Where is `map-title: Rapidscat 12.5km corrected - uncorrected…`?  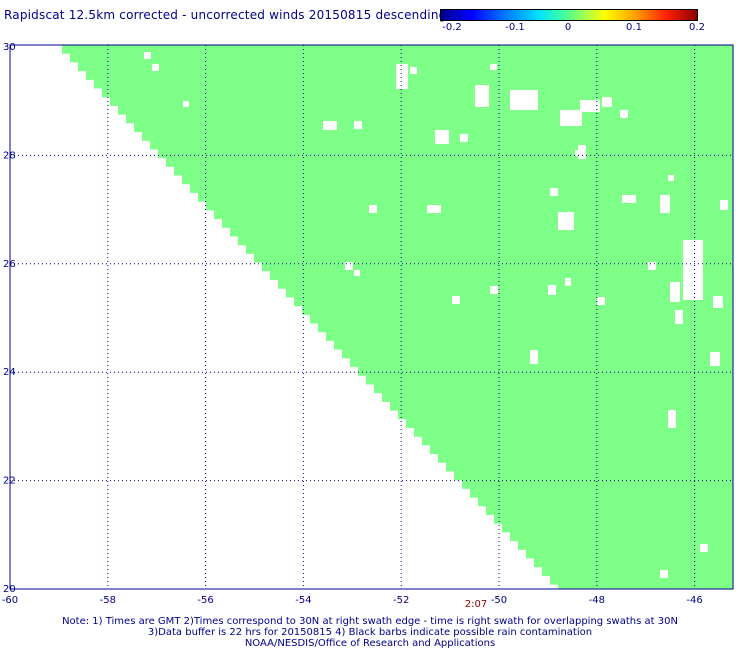 map-title: Rapidscat 12.5km corrected - uncorrected… is located at coordinates (225, 15).